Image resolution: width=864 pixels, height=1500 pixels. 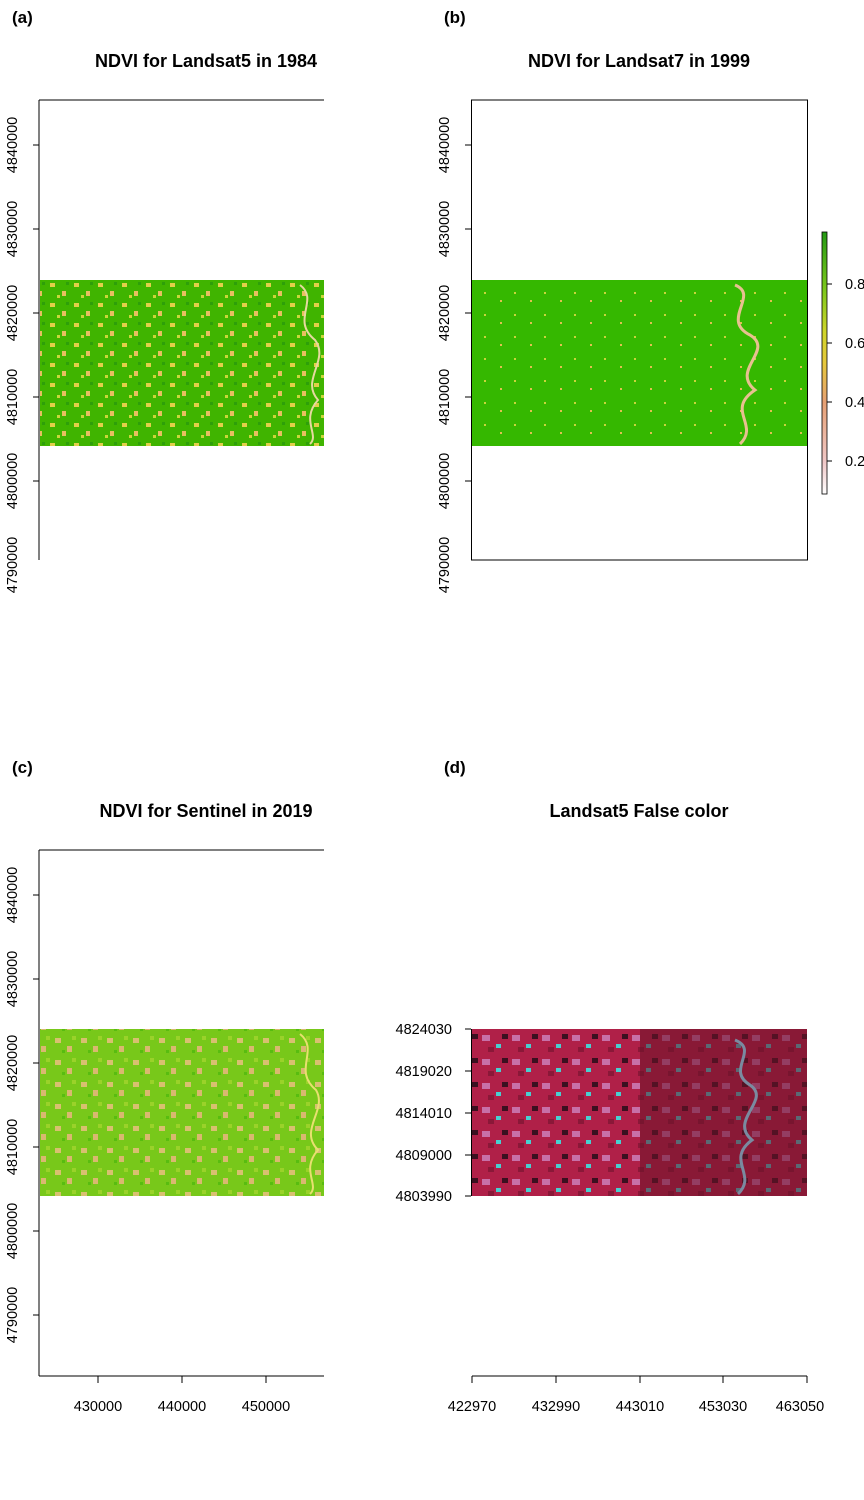 What do you see at coordinates (13, 313) in the screenshot?
I see `panel-a-y-tick-label: 4820000` at bounding box center [13, 313].